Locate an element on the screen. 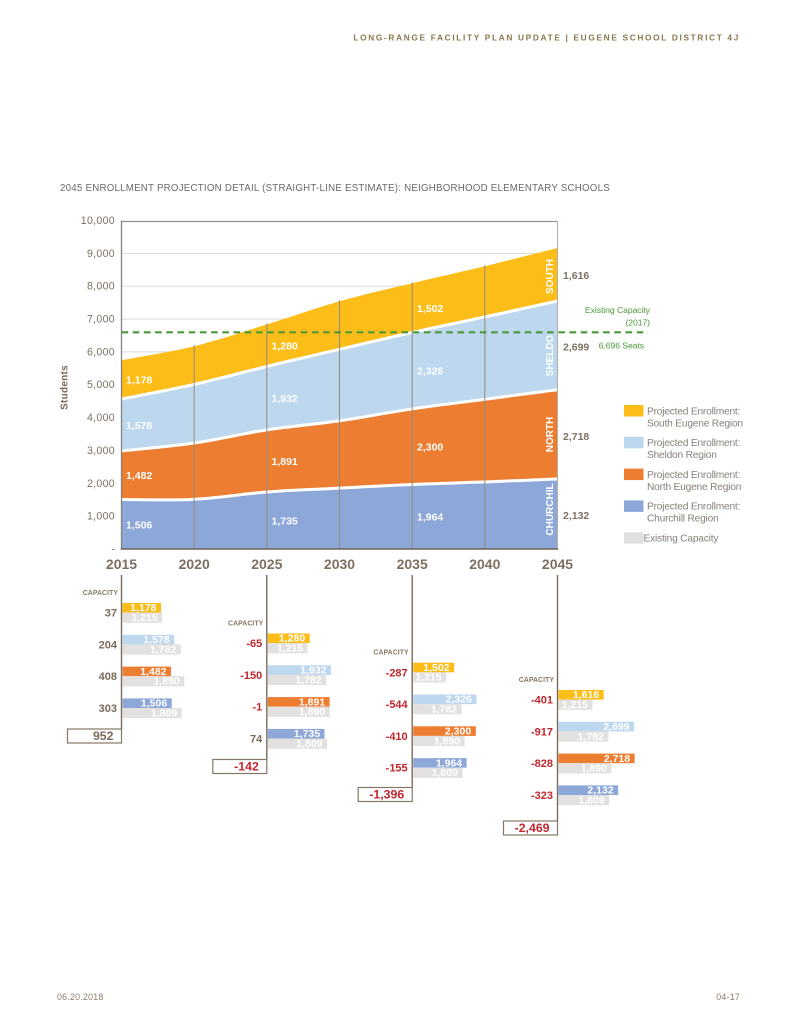 The image size is (800, 1035). svg-text: 2015 is located at coordinates (121, 564).